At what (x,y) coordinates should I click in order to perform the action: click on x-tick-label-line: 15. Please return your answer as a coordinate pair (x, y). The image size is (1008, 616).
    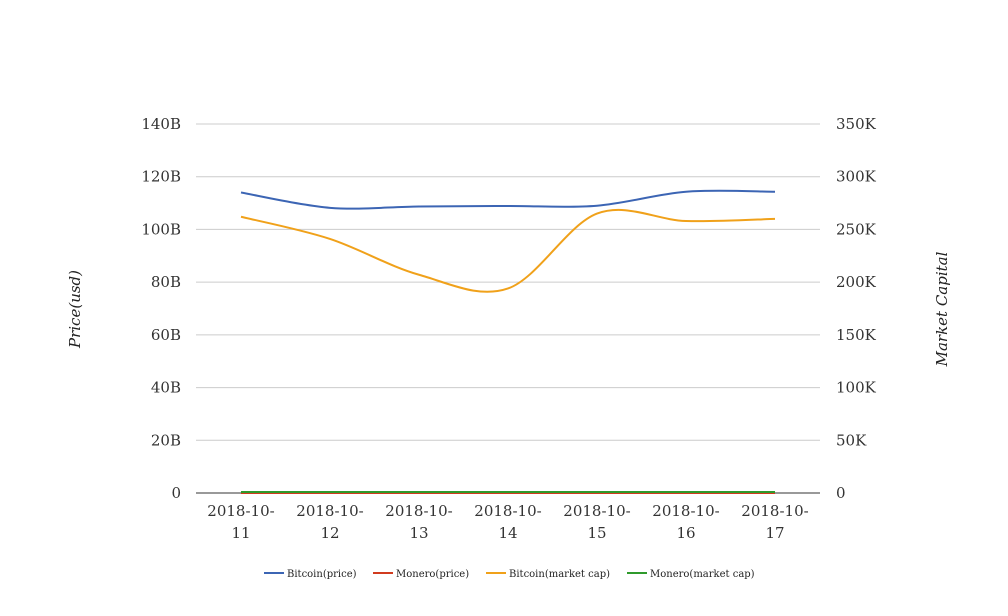
    Looking at the image, I should click on (596, 533).